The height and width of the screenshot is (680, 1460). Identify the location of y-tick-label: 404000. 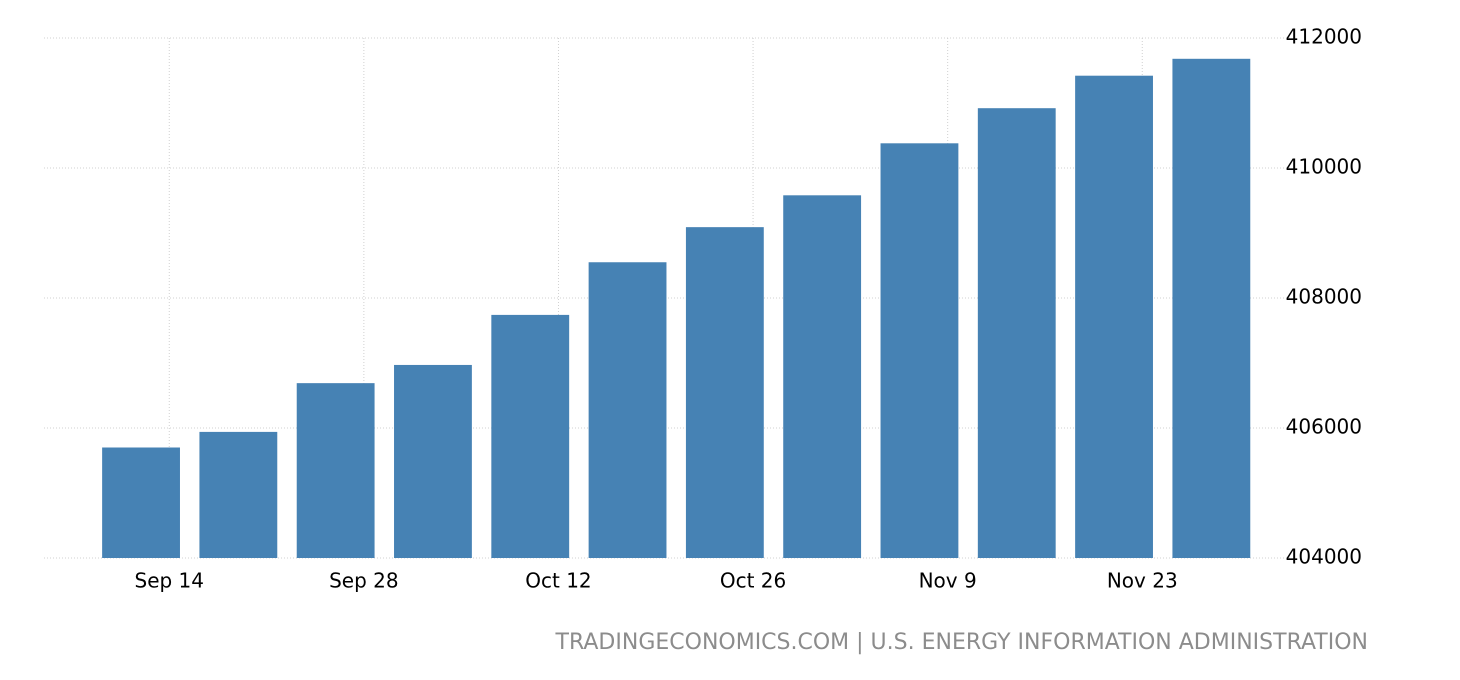
(1324, 557).